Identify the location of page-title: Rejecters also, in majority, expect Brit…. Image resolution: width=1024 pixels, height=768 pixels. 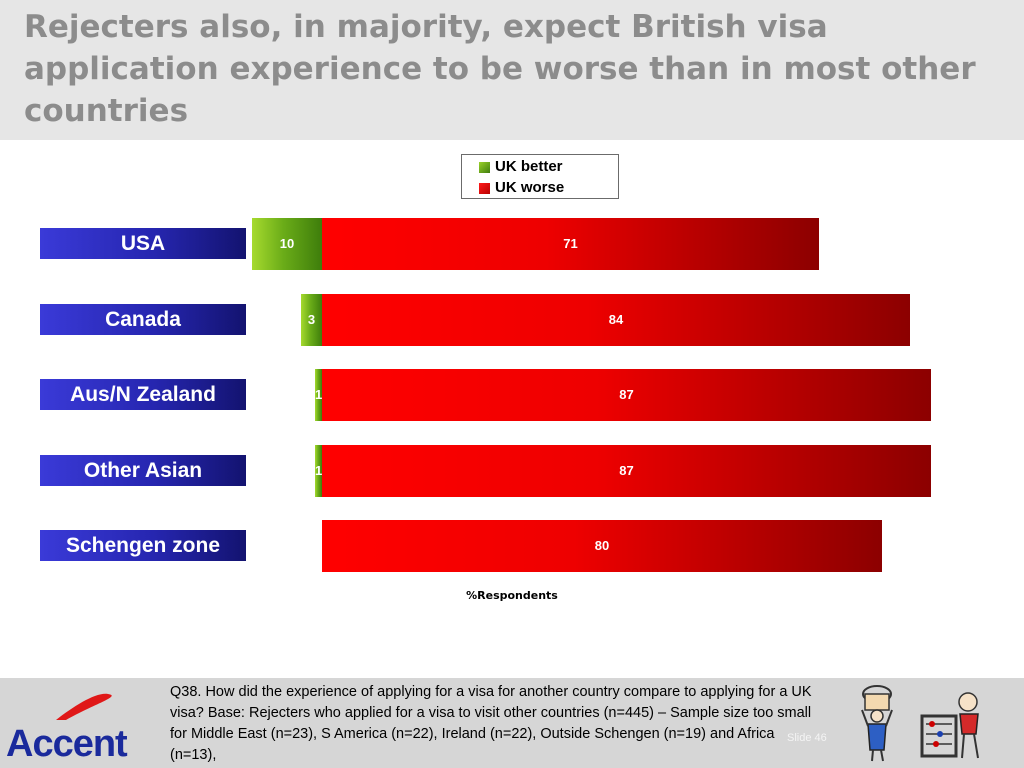
(500, 69).